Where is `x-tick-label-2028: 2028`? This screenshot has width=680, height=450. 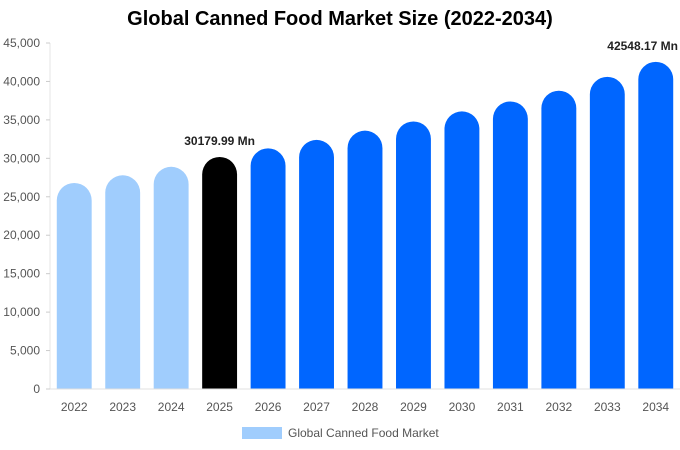
x-tick-label-2028: 2028 is located at coordinates (365, 407).